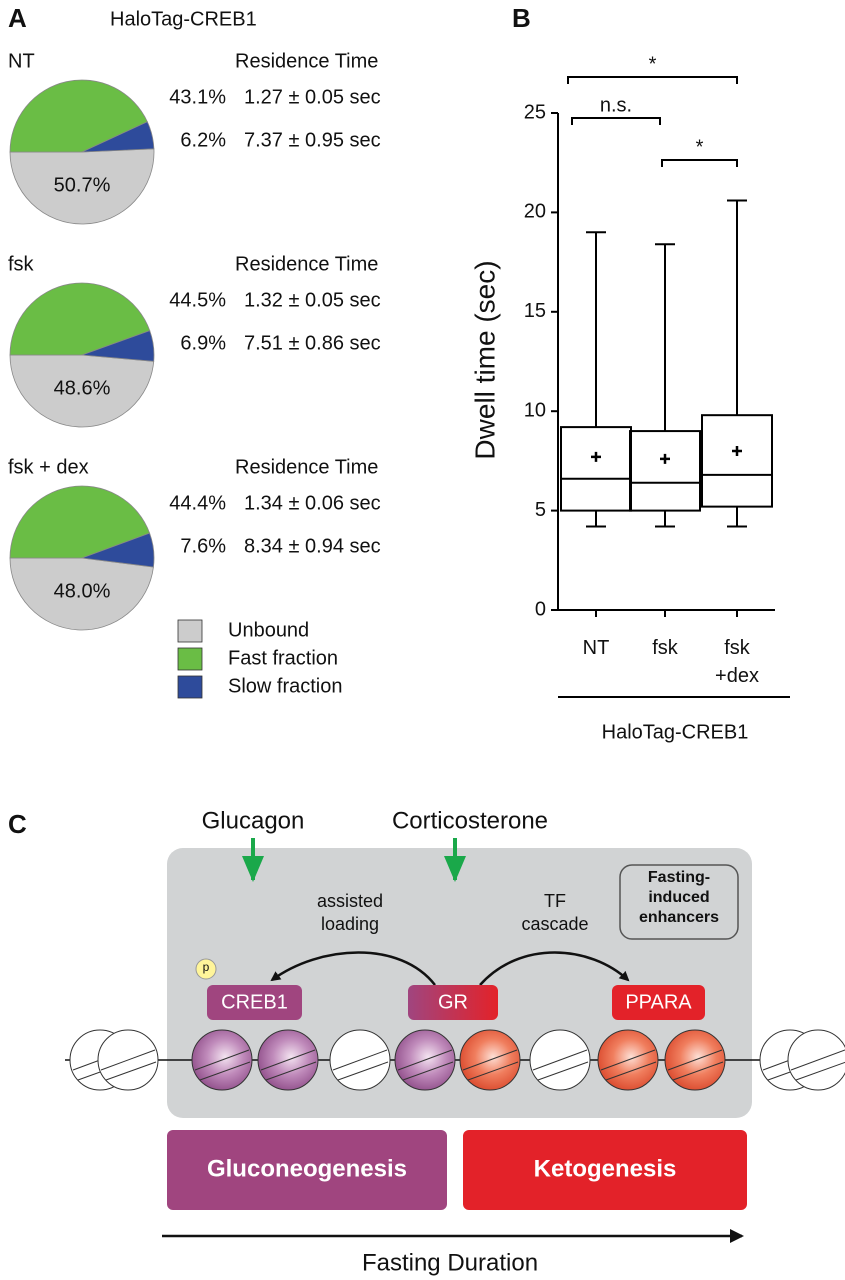 The width and height of the screenshot is (845, 1280). I want to click on series-name: fsk, so click(21, 264).